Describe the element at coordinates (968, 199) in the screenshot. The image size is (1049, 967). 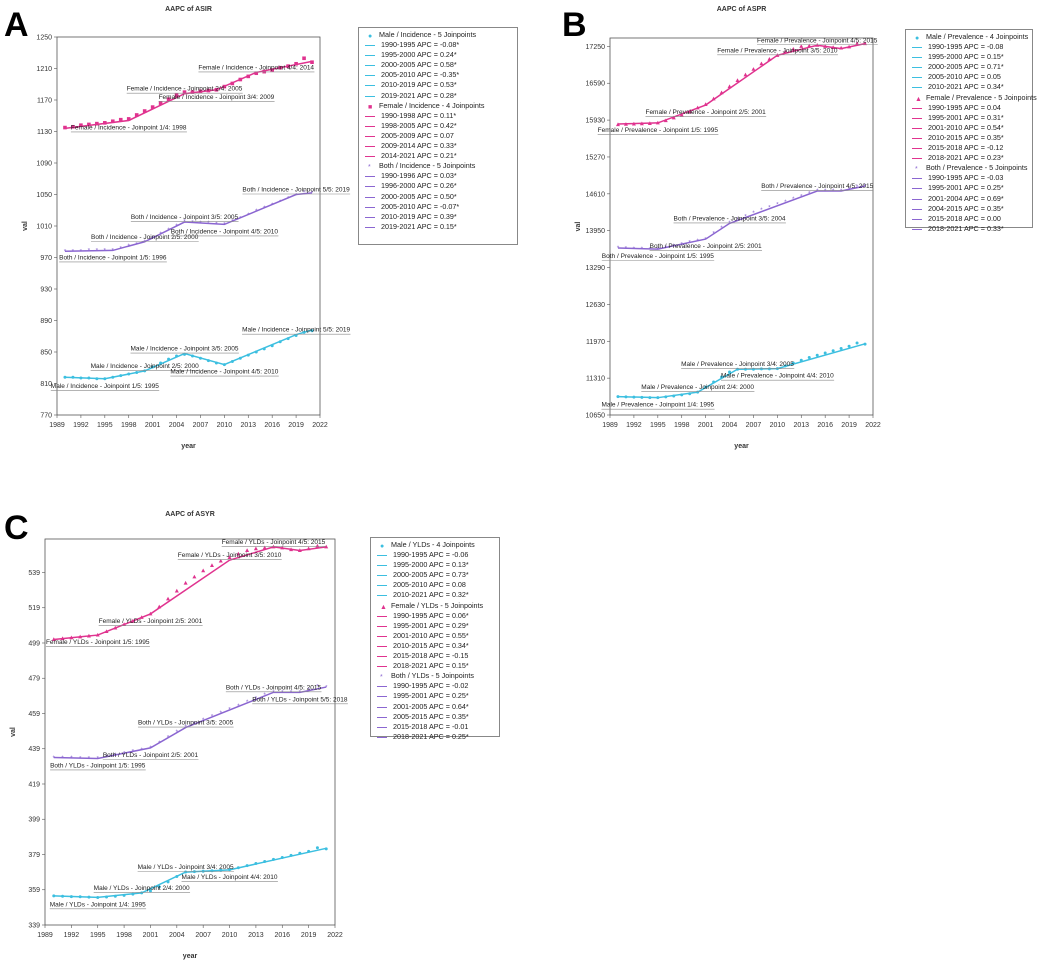
I see `legend-segment: 2001-2004 APC = 0.69*` at that location.